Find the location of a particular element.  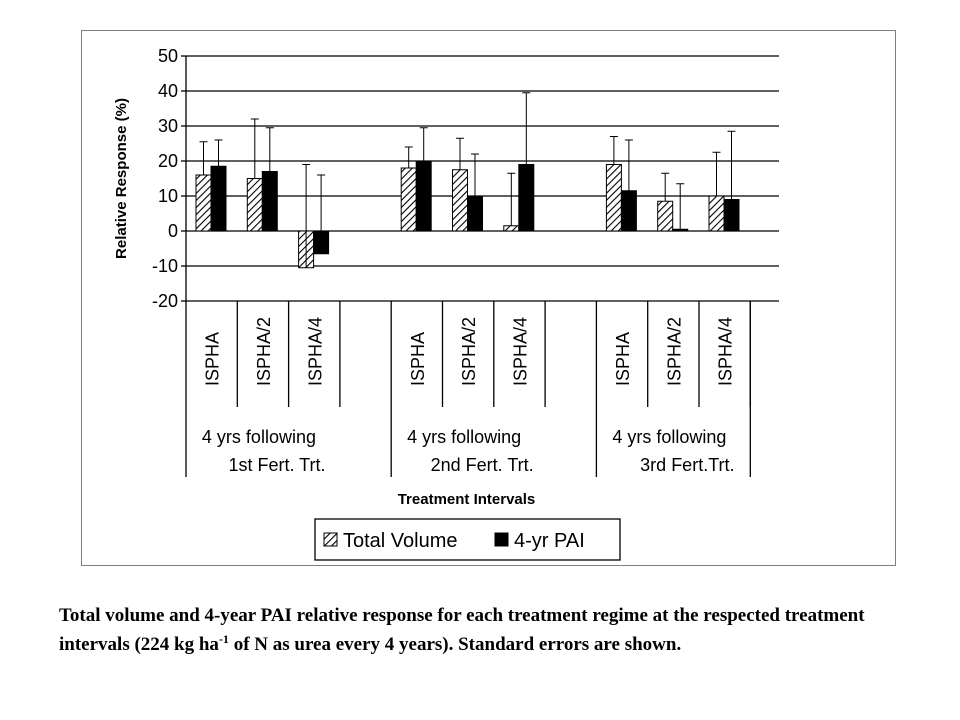

y-tick-label: 10 is located at coordinates (168, 196).